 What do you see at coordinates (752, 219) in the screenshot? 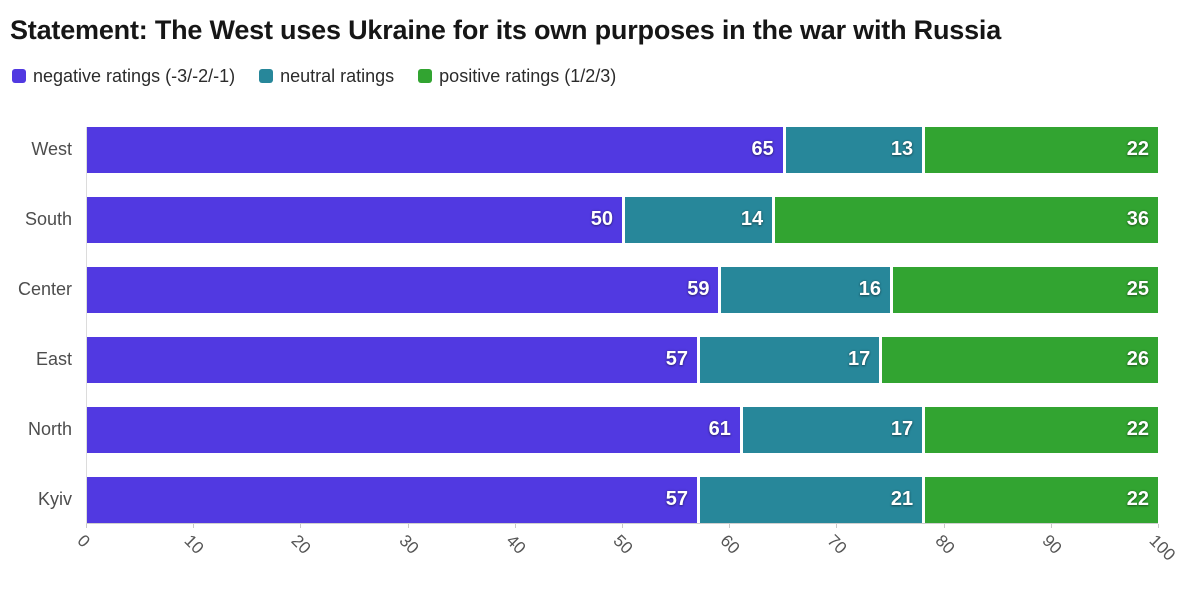
I see `bar-value-label: 14` at bounding box center [752, 219].